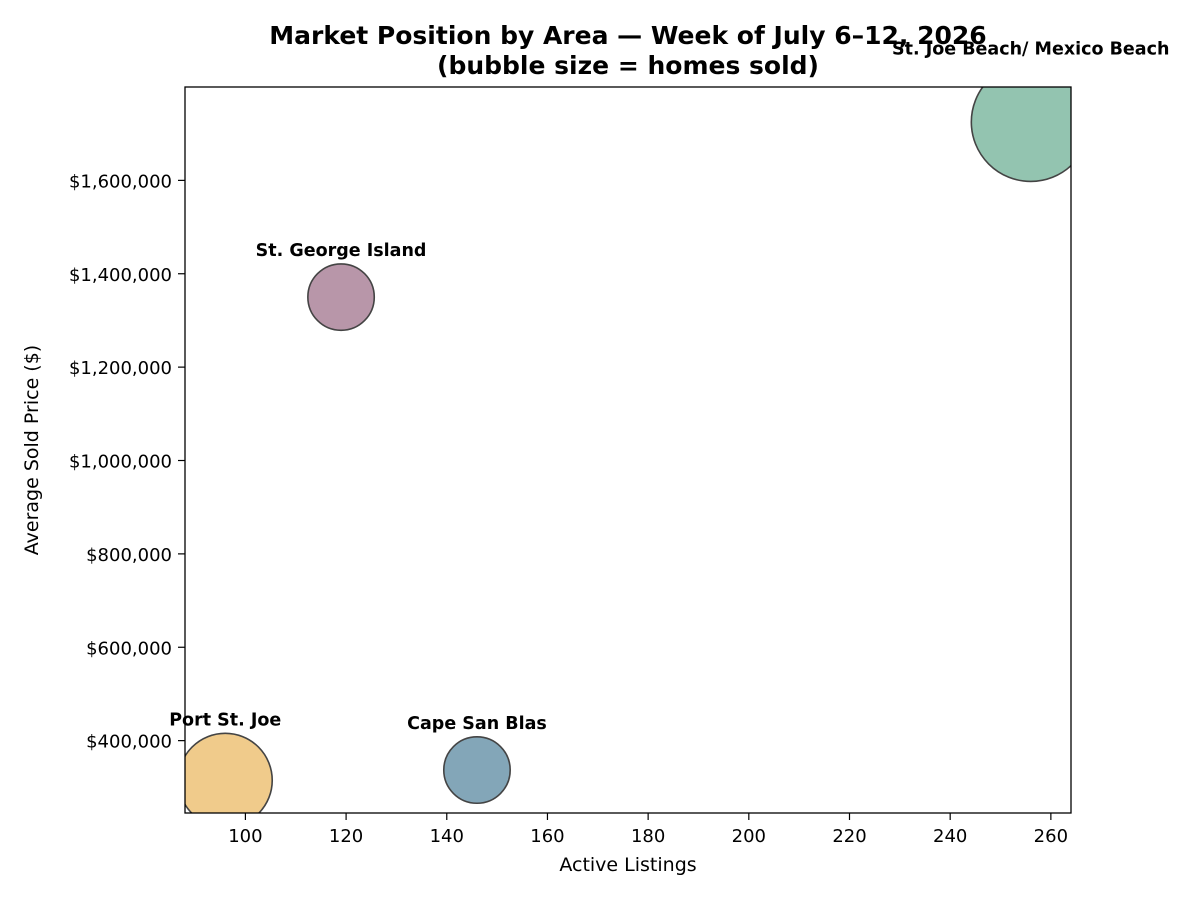 The height and width of the screenshot is (900, 1200). Describe the element at coordinates (749, 836) in the screenshot. I see `x-tick-label: 200` at that location.